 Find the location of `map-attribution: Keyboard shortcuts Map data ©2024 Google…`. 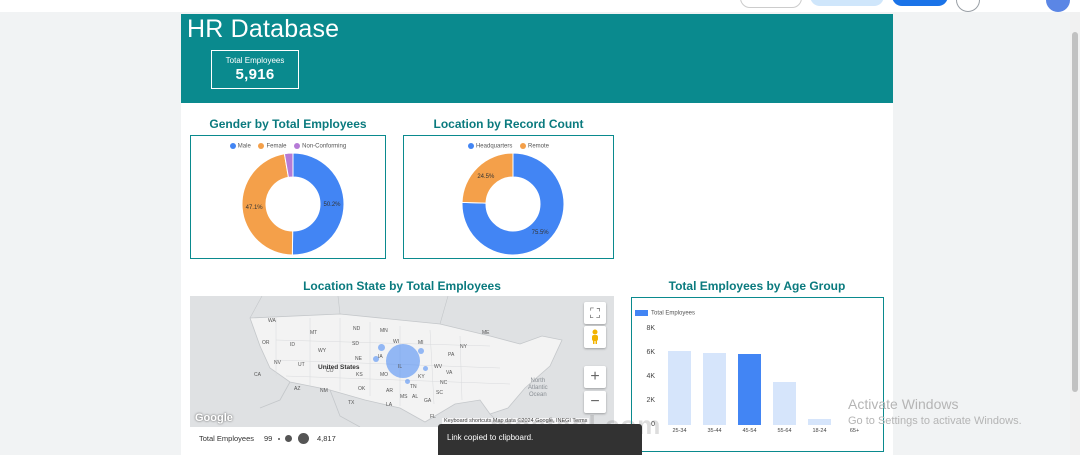

map-attribution: Keyboard shortcuts Map data ©2024 Google… is located at coordinates (516, 421).